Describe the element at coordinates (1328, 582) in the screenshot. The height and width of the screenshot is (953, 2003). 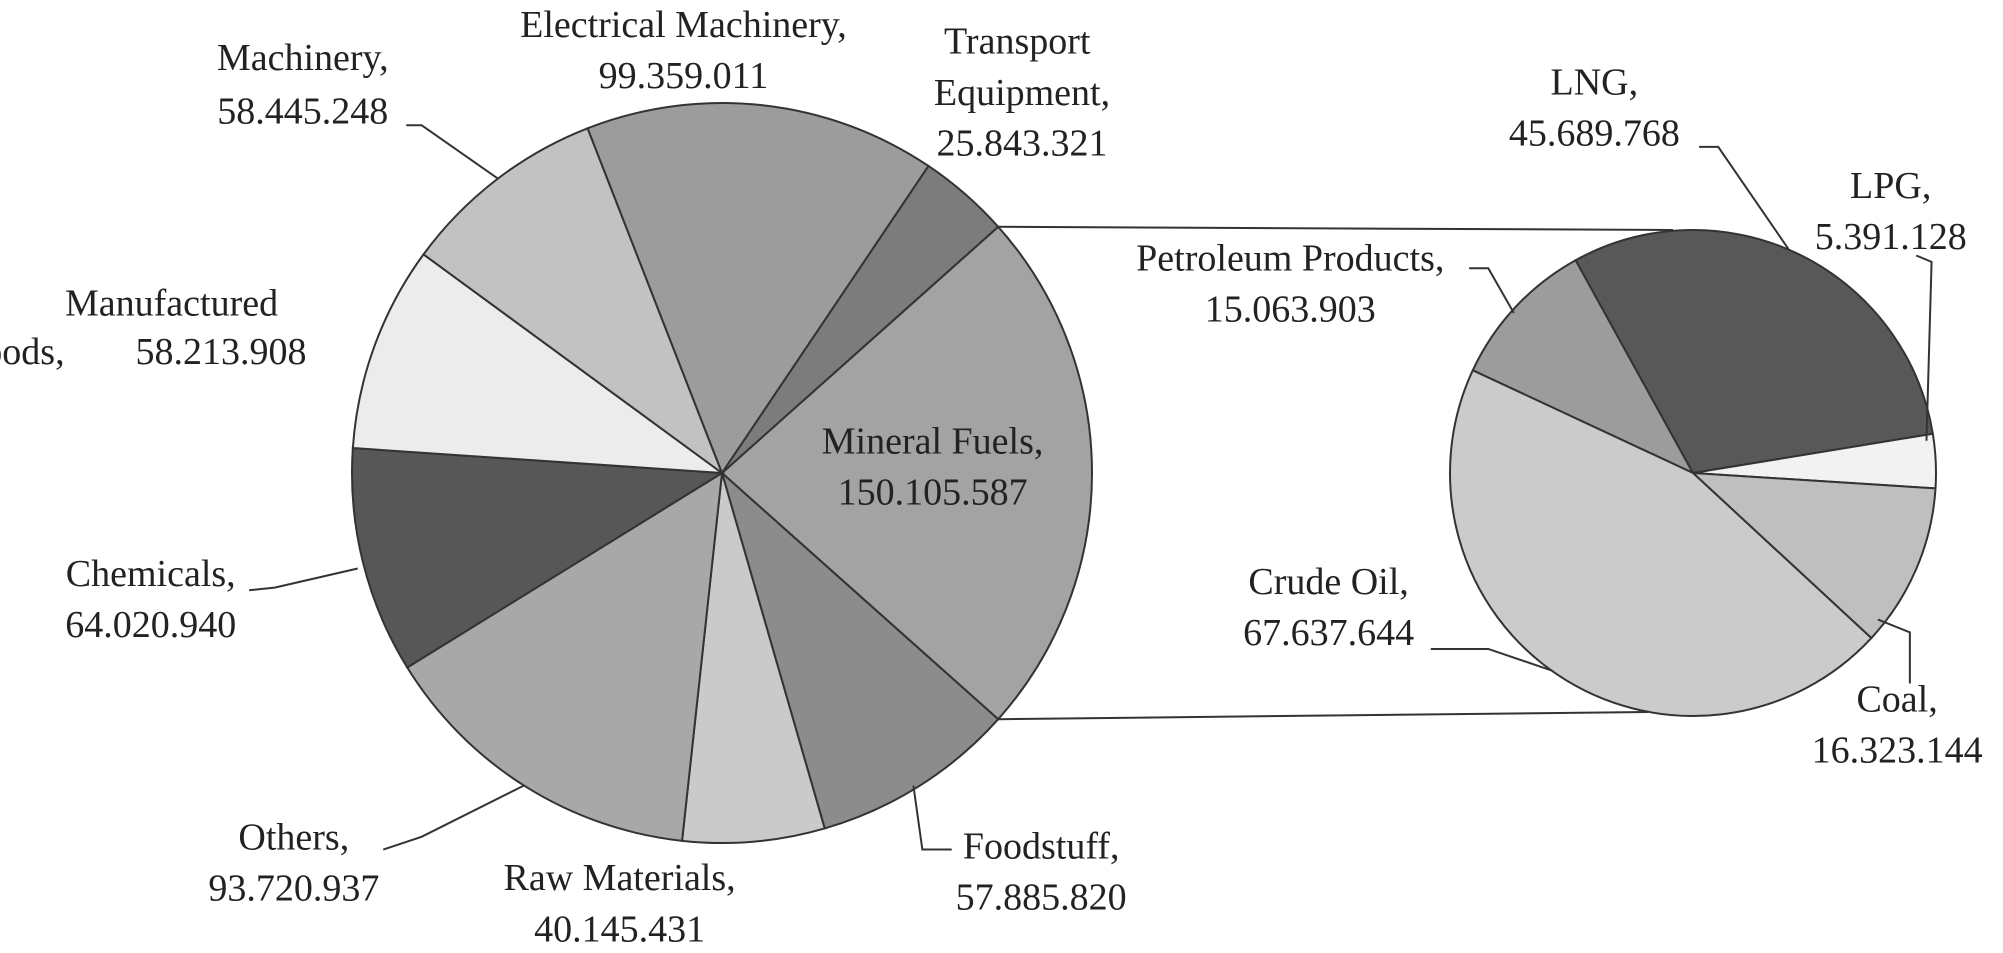
I see `slice-label: Crude Oil,` at that location.